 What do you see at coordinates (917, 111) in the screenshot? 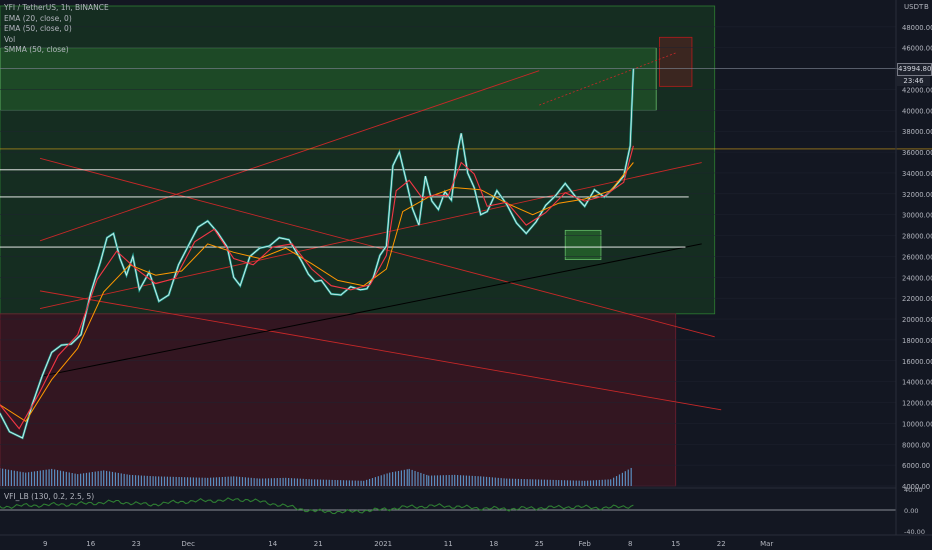
I see `y-tick-label: 40000.00` at bounding box center [917, 111].